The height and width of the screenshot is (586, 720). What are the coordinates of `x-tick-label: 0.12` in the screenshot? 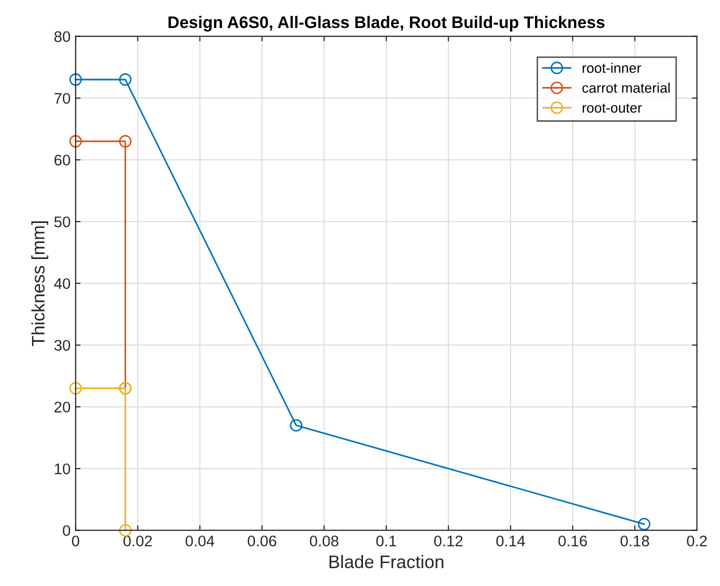 It's located at (448, 541).